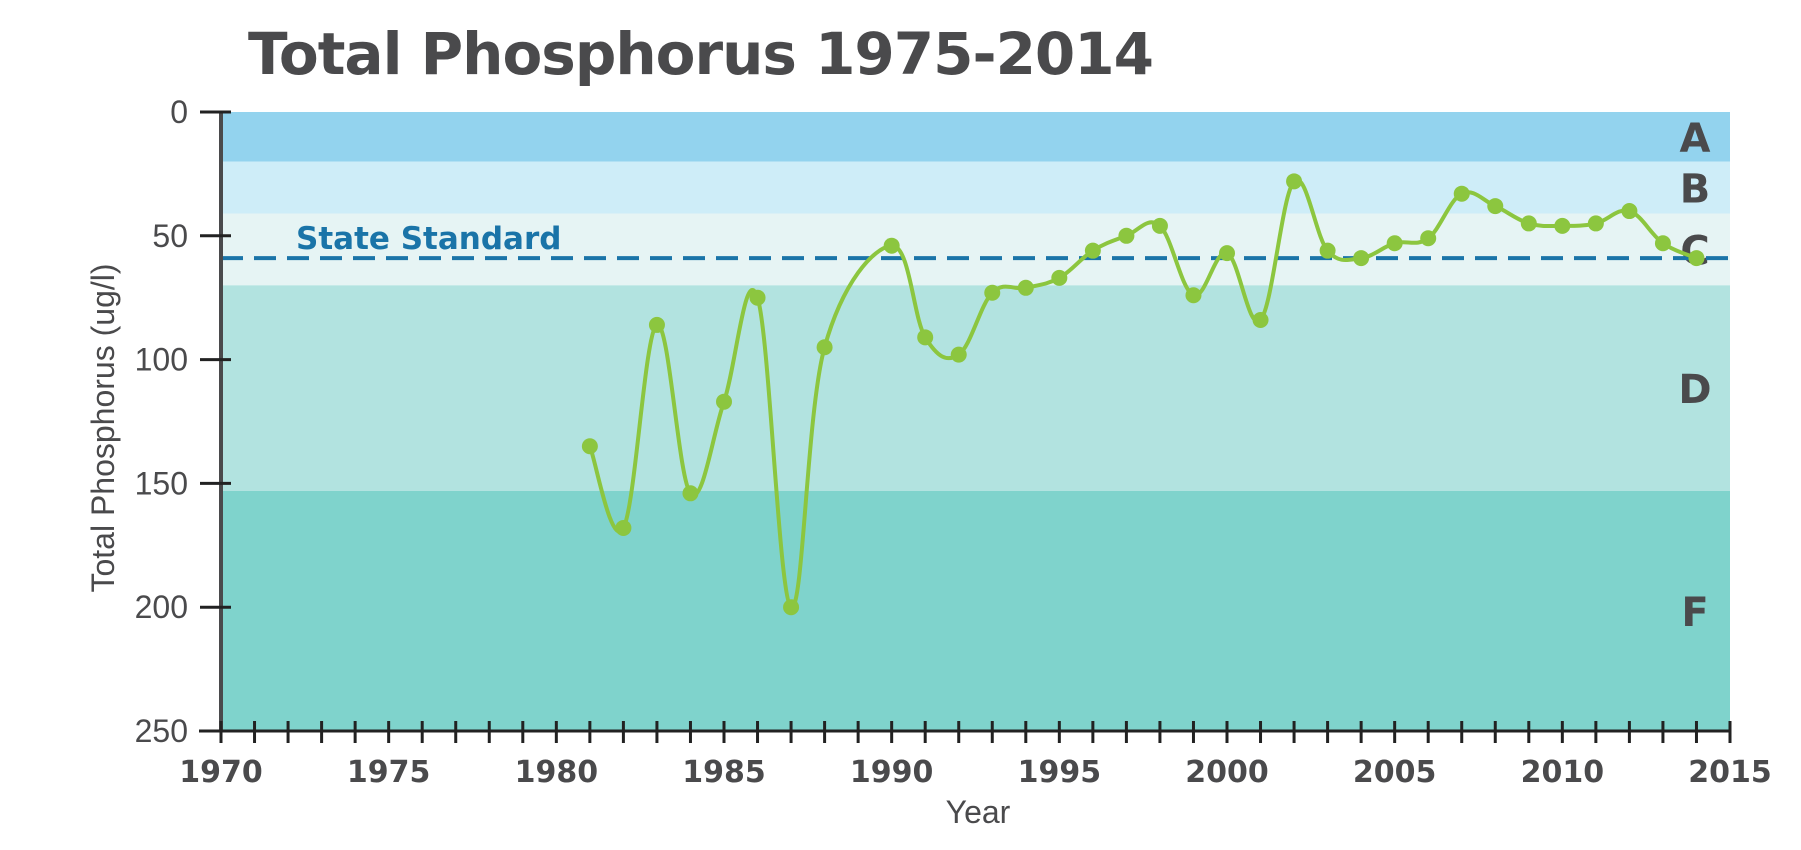 The image size is (1801, 850). Describe the element at coordinates (1730, 772) in the screenshot. I see `x-tick-label: 2015` at that location.